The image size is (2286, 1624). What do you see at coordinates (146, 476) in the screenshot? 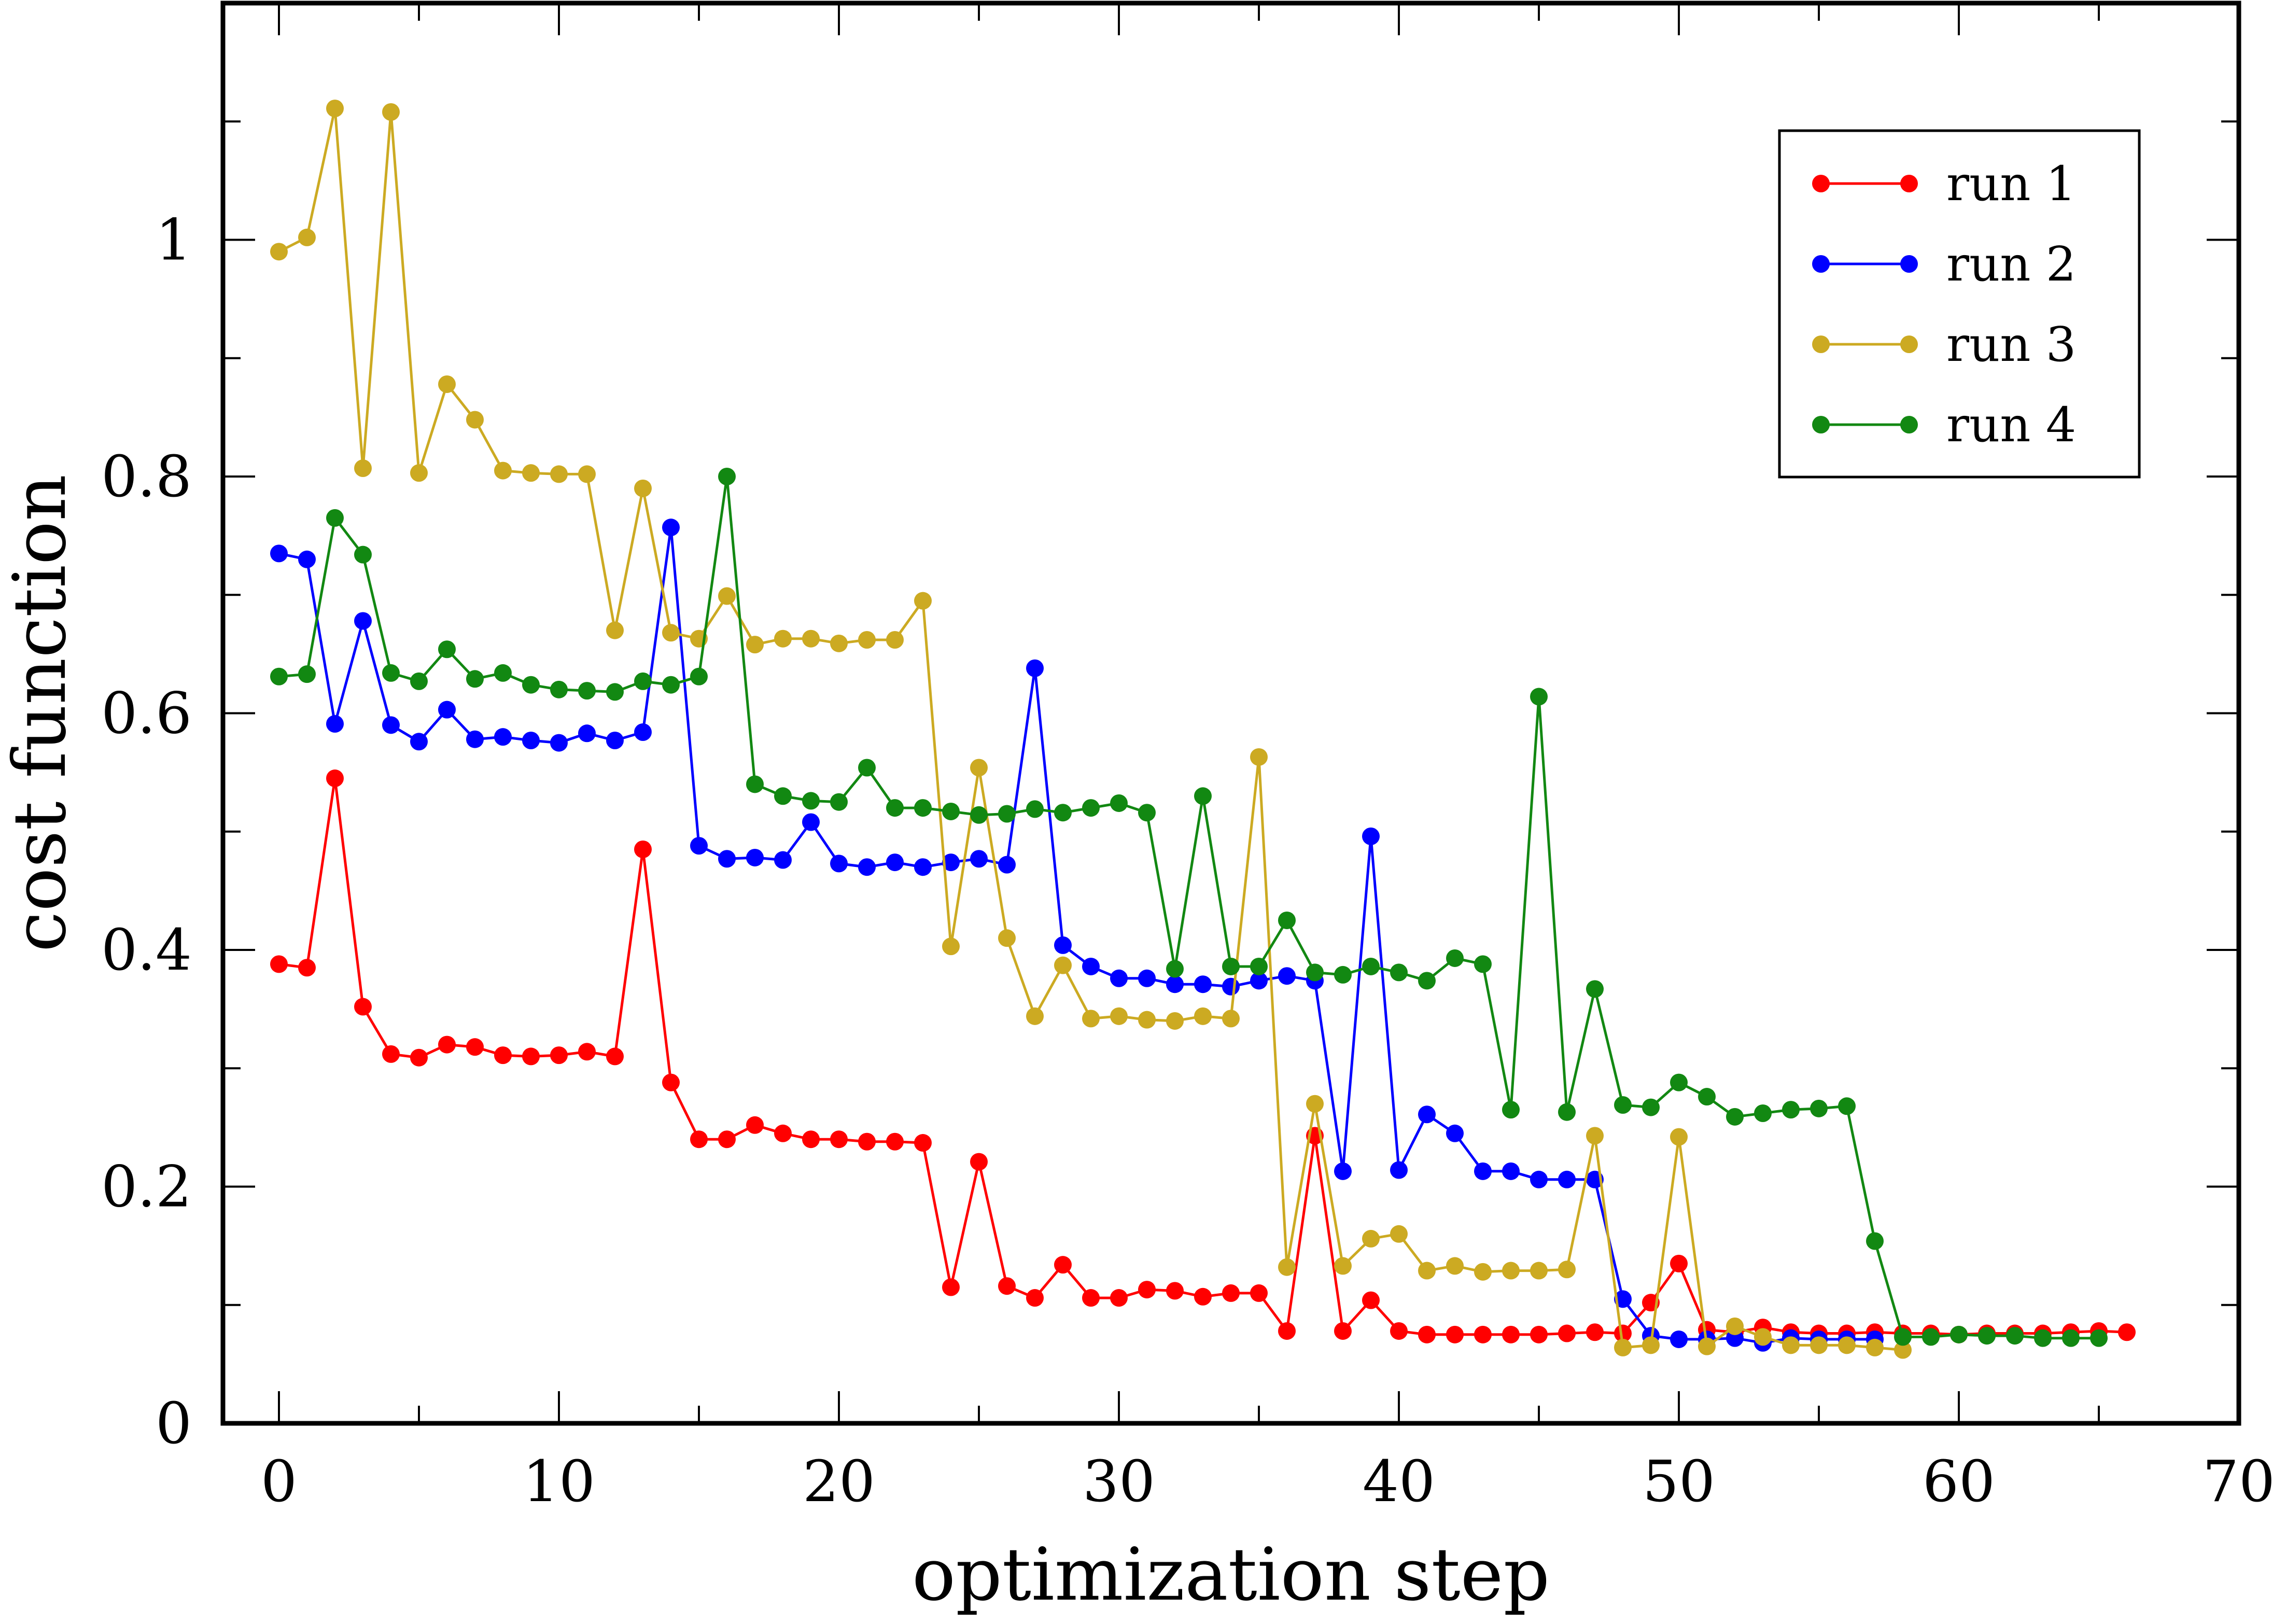
I see `y-tick-label: 0.8` at bounding box center [146, 476].